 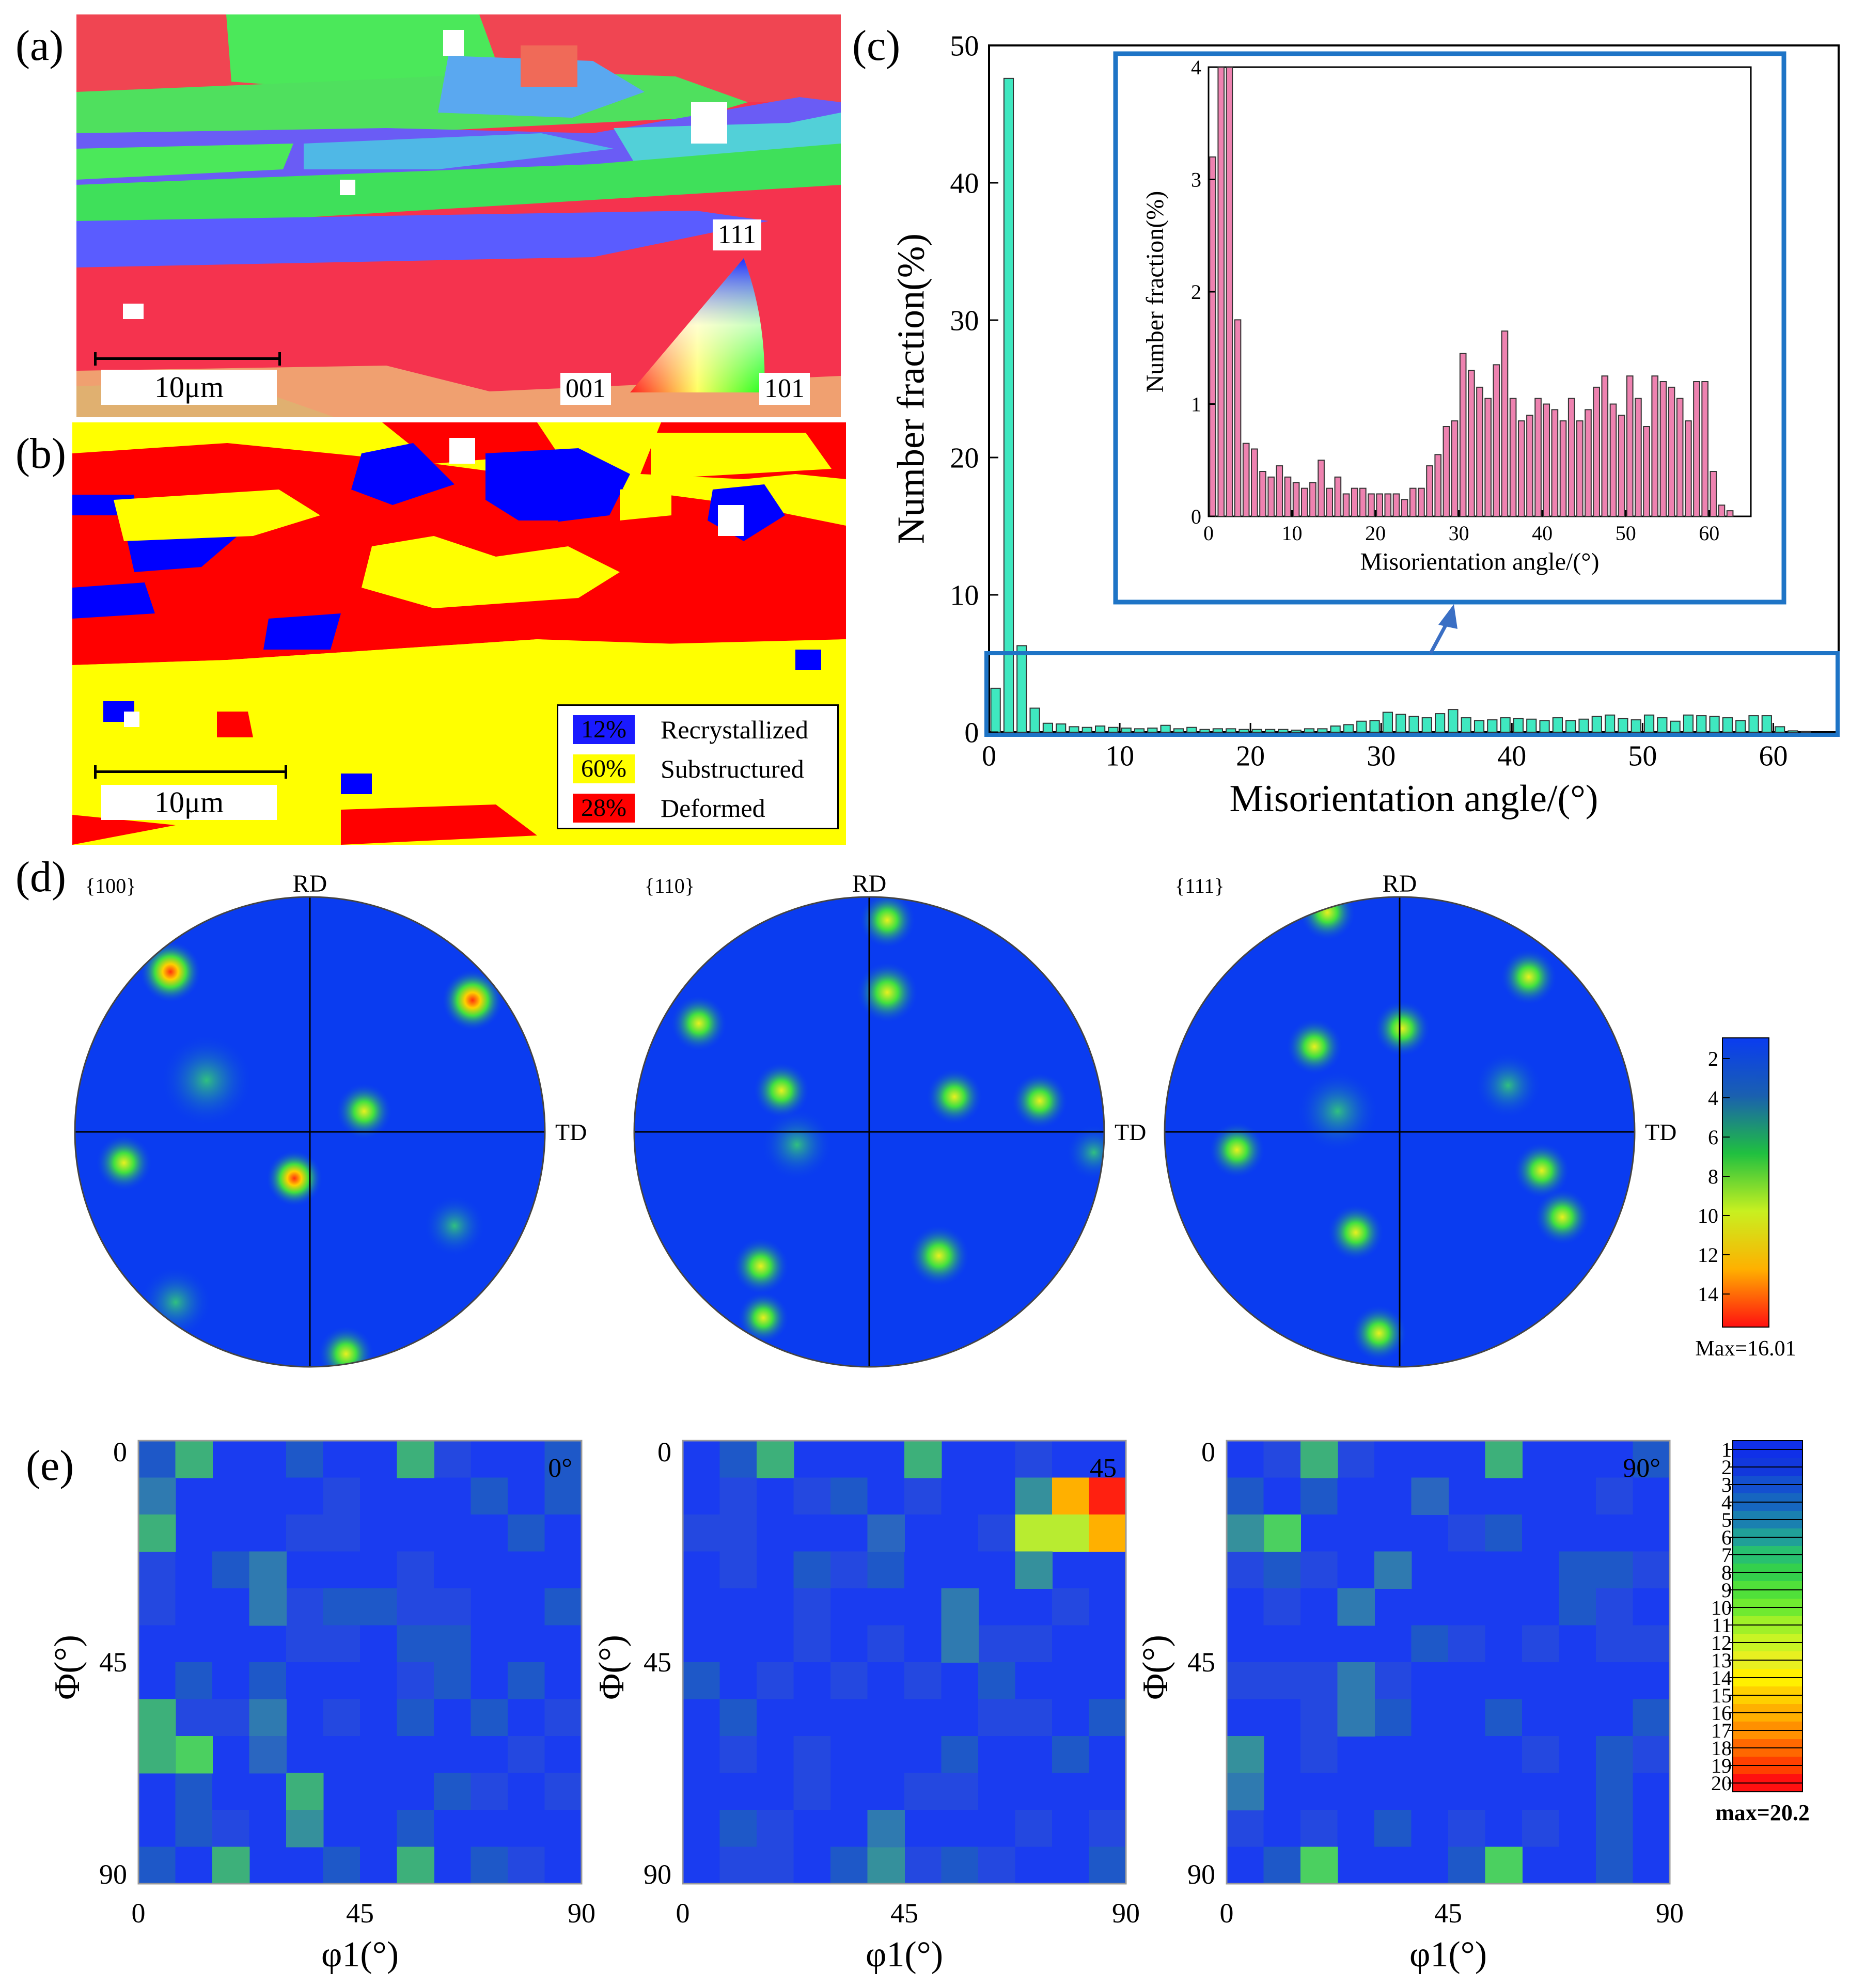 I want to click on odf-colorbar-tick-label: 6, so click(x=1726, y=1538).